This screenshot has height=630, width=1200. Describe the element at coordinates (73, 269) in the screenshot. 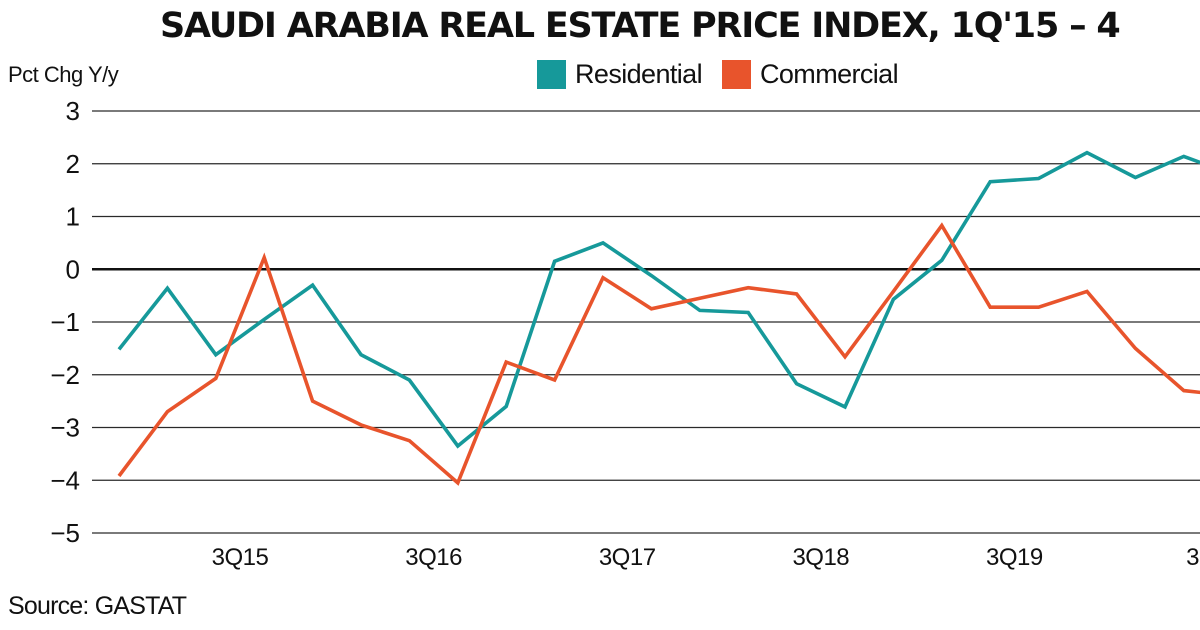

I see `y-tick-label: 0` at that location.